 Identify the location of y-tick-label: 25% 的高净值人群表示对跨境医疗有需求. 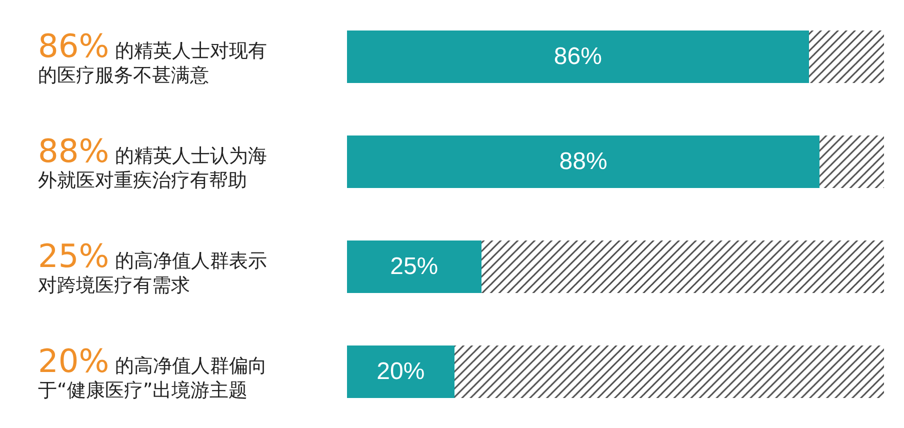
(153, 267).